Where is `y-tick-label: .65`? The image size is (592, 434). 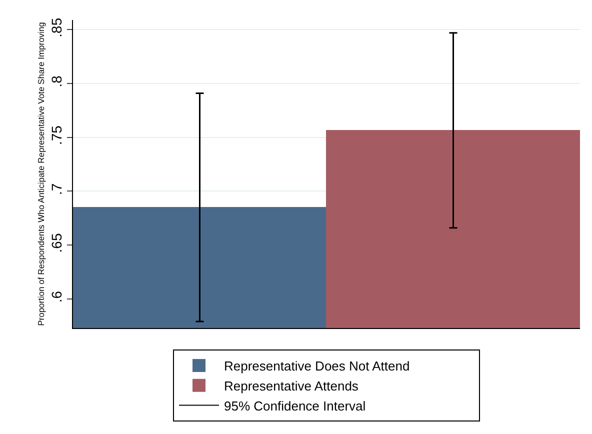
y-tick-label: .65 is located at coordinates (56, 243).